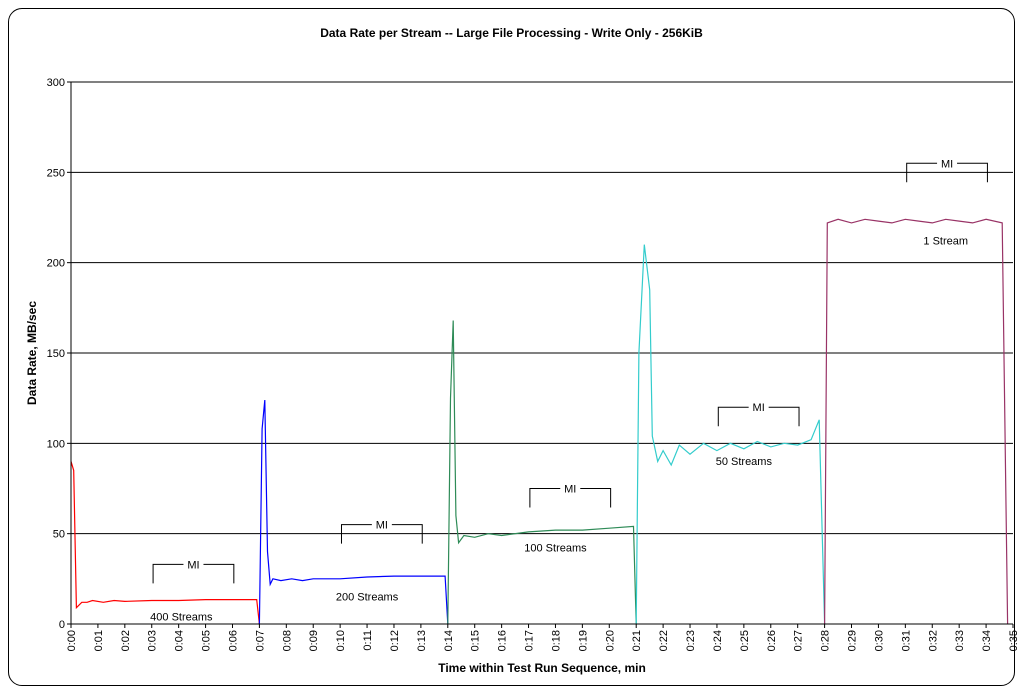  What do you see at coordinates (56, 264) in the screenshot?
I see `y-tick-label: 200` at bounding box center [56, 264].